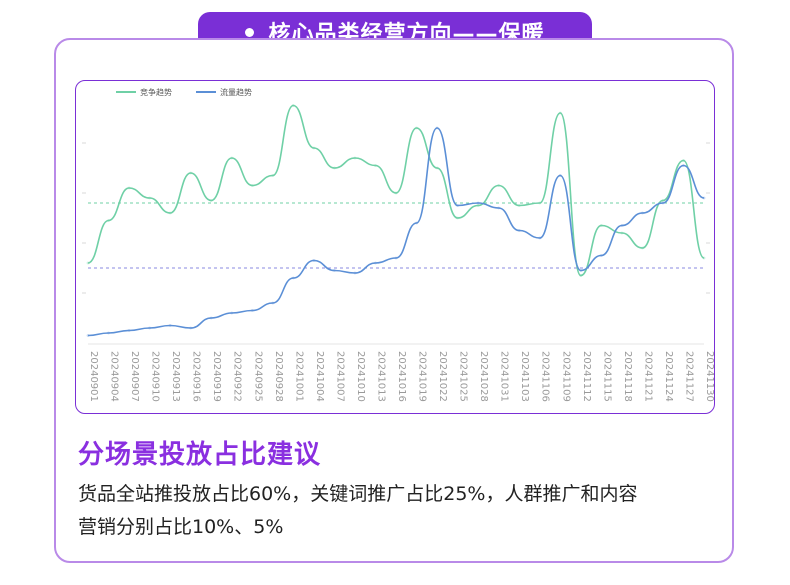 This screenshot has width=790, height=585. I want to click on x-tick-label-23: 20241109, so click(565, 376).